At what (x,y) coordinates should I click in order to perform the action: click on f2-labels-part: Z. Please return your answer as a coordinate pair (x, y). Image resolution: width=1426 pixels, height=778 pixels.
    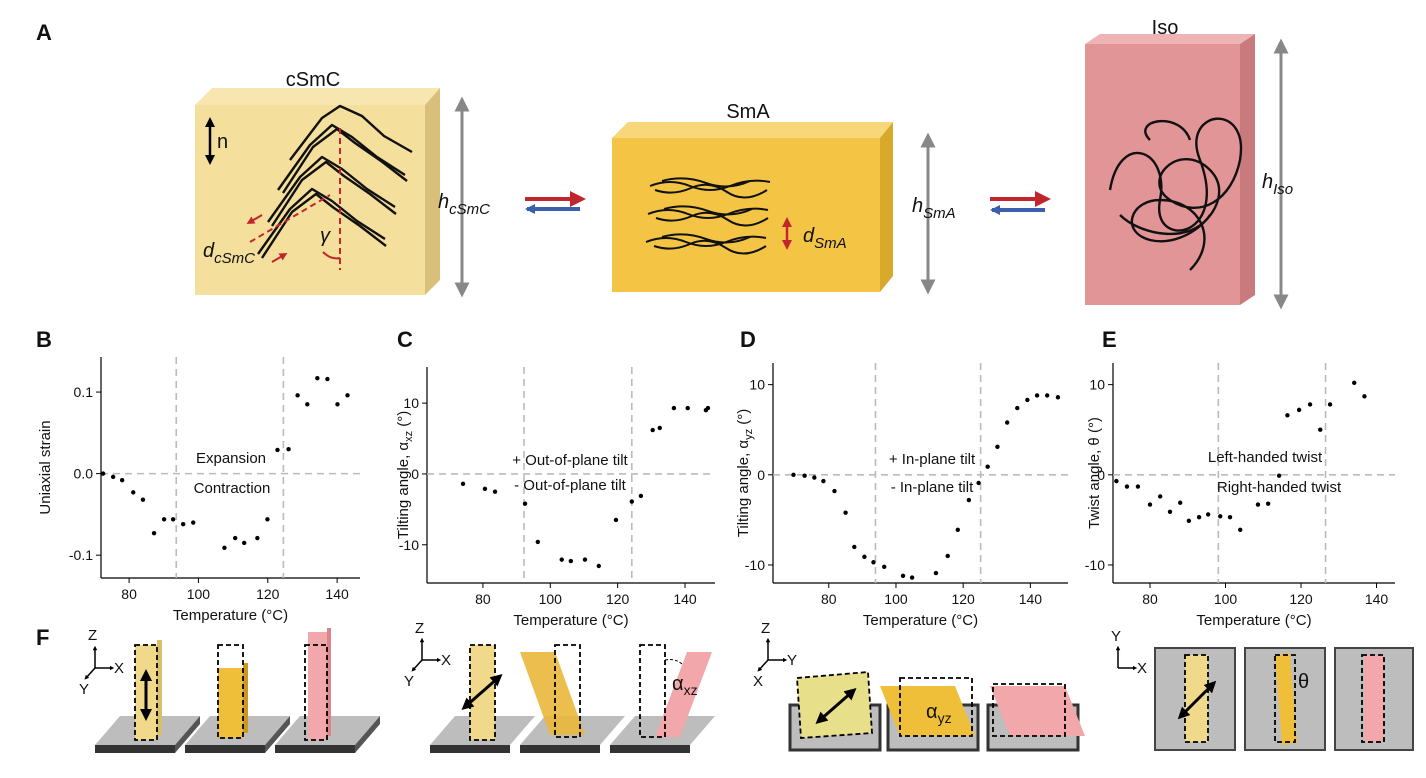
    Looking at the image, I should click on (419, 628).